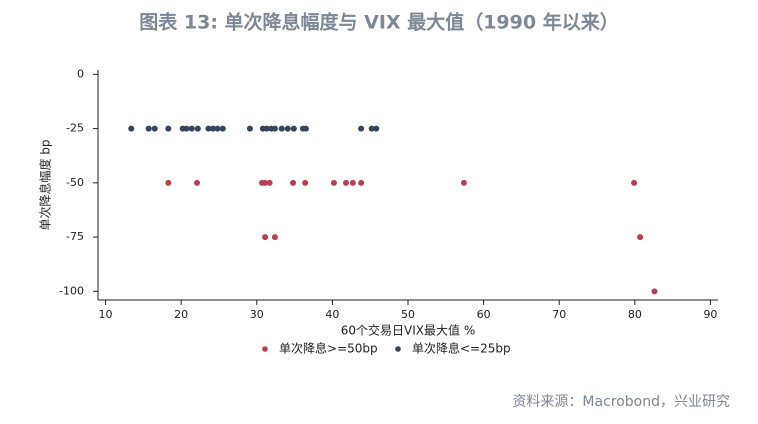 This screenshot has width=758, height=424. I want to click on x-tick-label: 20, so click(181, 314).